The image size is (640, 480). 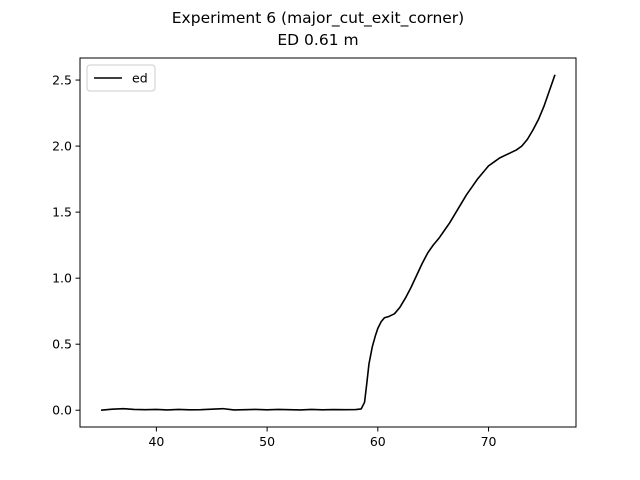 I want to click on y-tick-label: 1.0, so click(x=62, y=278).